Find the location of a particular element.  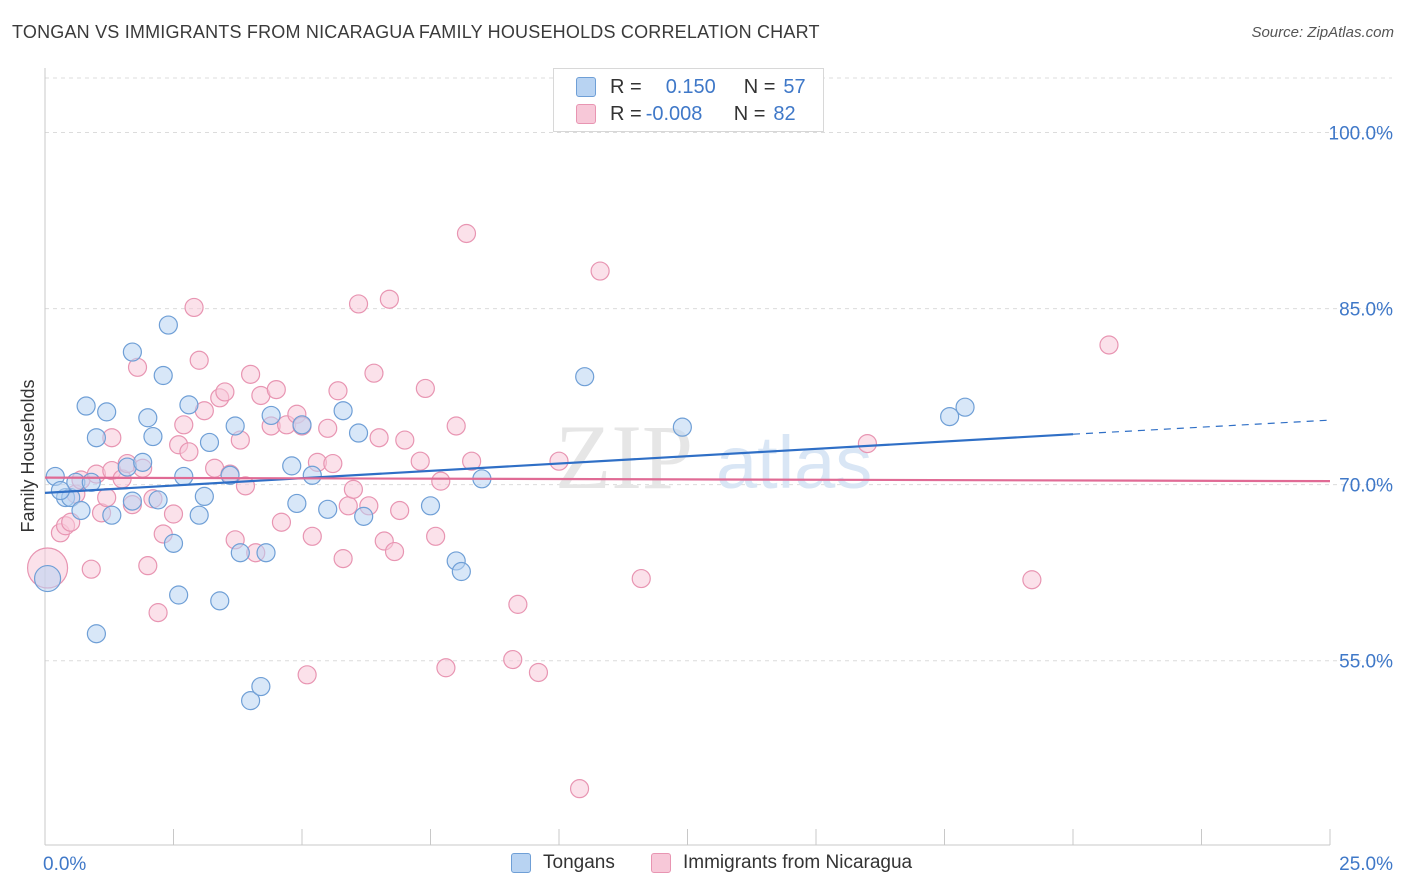

trend-lines is located at coordinates (687, 456).